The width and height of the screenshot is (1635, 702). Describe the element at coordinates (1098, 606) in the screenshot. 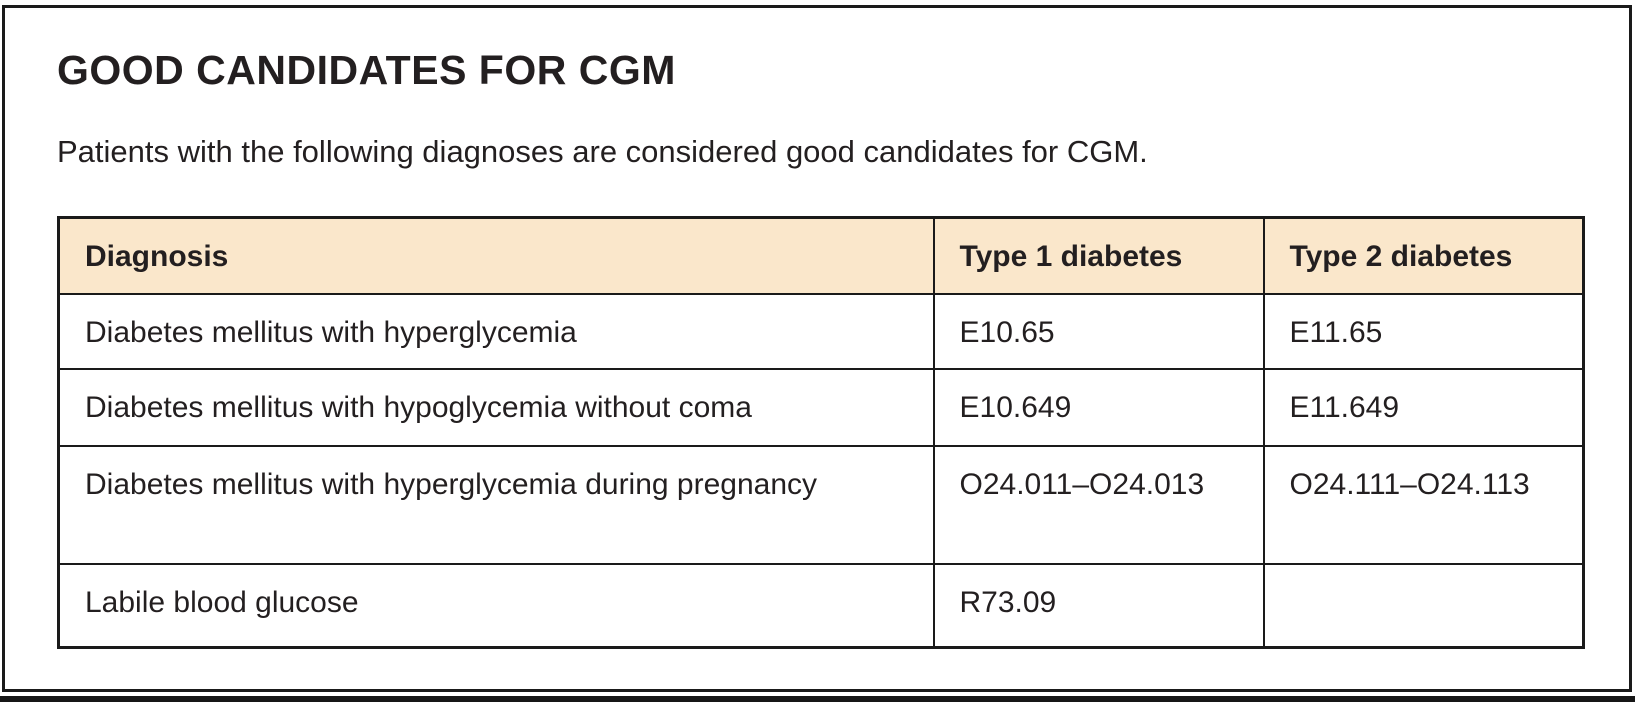

I see `type1-code-cell: R73.09` at that location.